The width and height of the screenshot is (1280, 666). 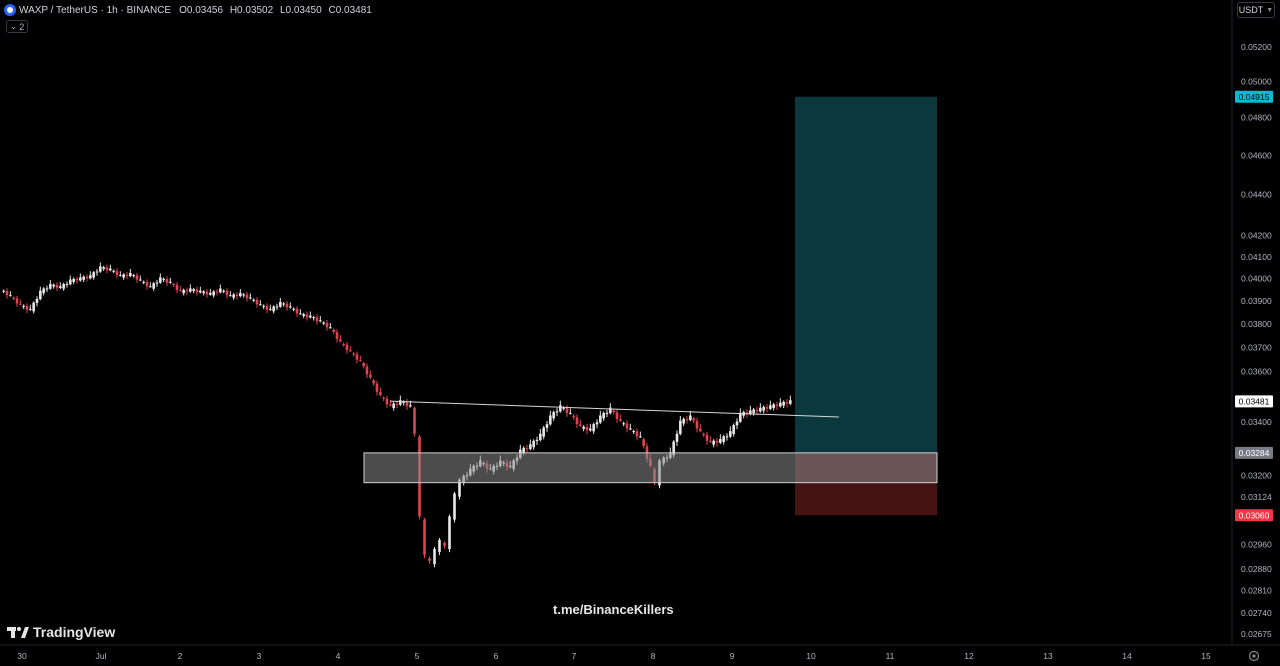 I want to click on y-tick-label: 0.03700, so click(x=1256, y=348).